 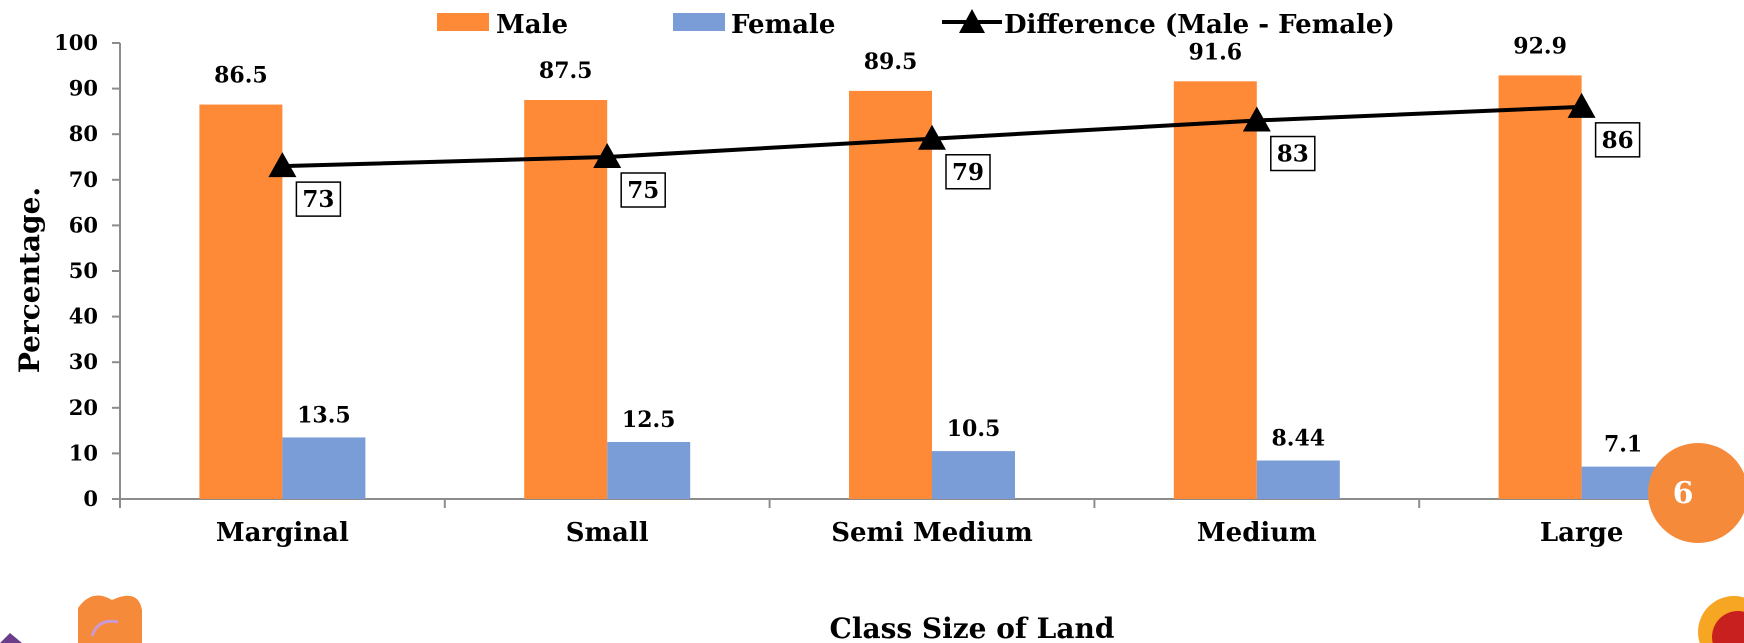 What do you see at coordinates (649, 420) in the screenshot?
I see `female-value-label: 12.5` at bounding box center [649, 420].